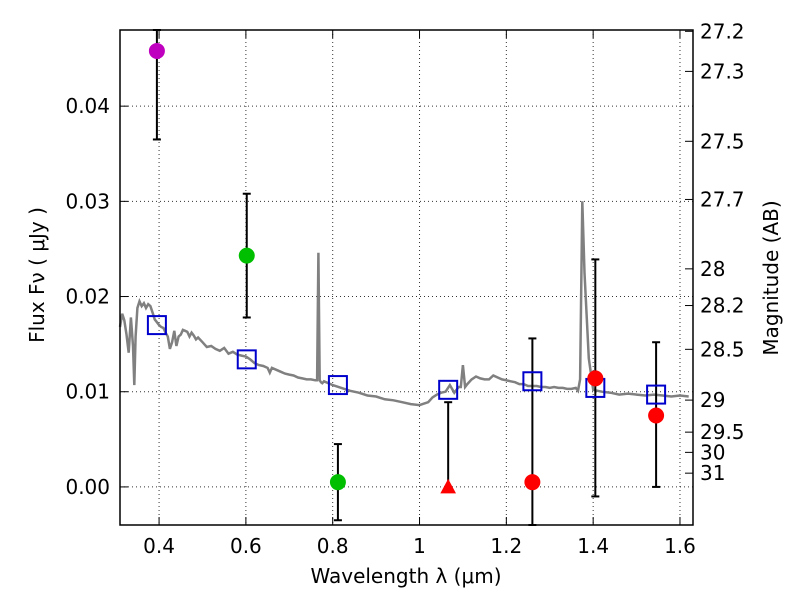 The image size is (800, 600). I want to click on x-tick-label: 0.6, so click(246, 546).